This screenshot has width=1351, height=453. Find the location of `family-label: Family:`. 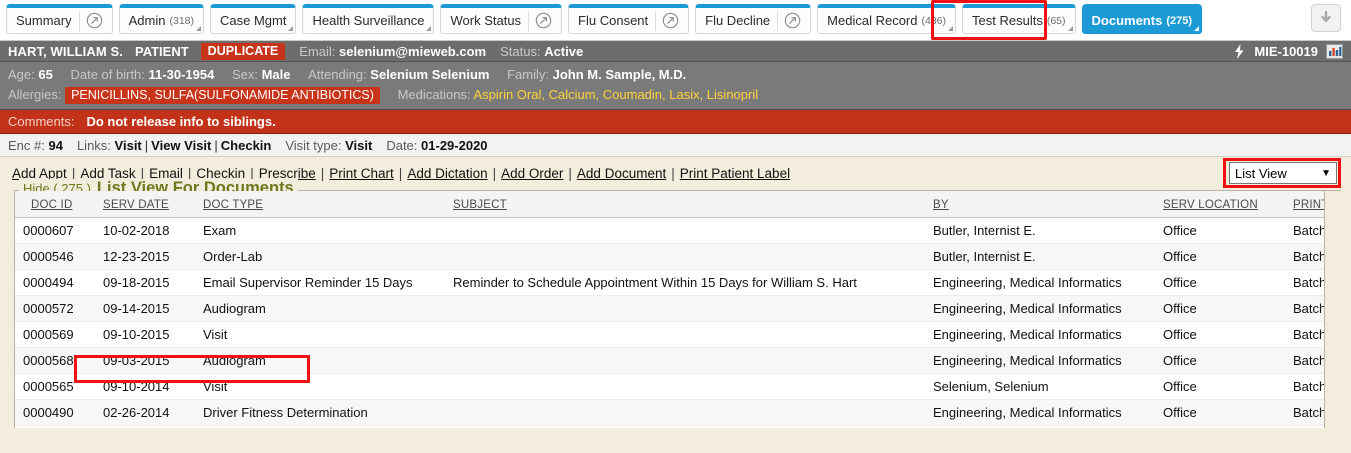

family-label: Family: is located at coordinates (528, 74).